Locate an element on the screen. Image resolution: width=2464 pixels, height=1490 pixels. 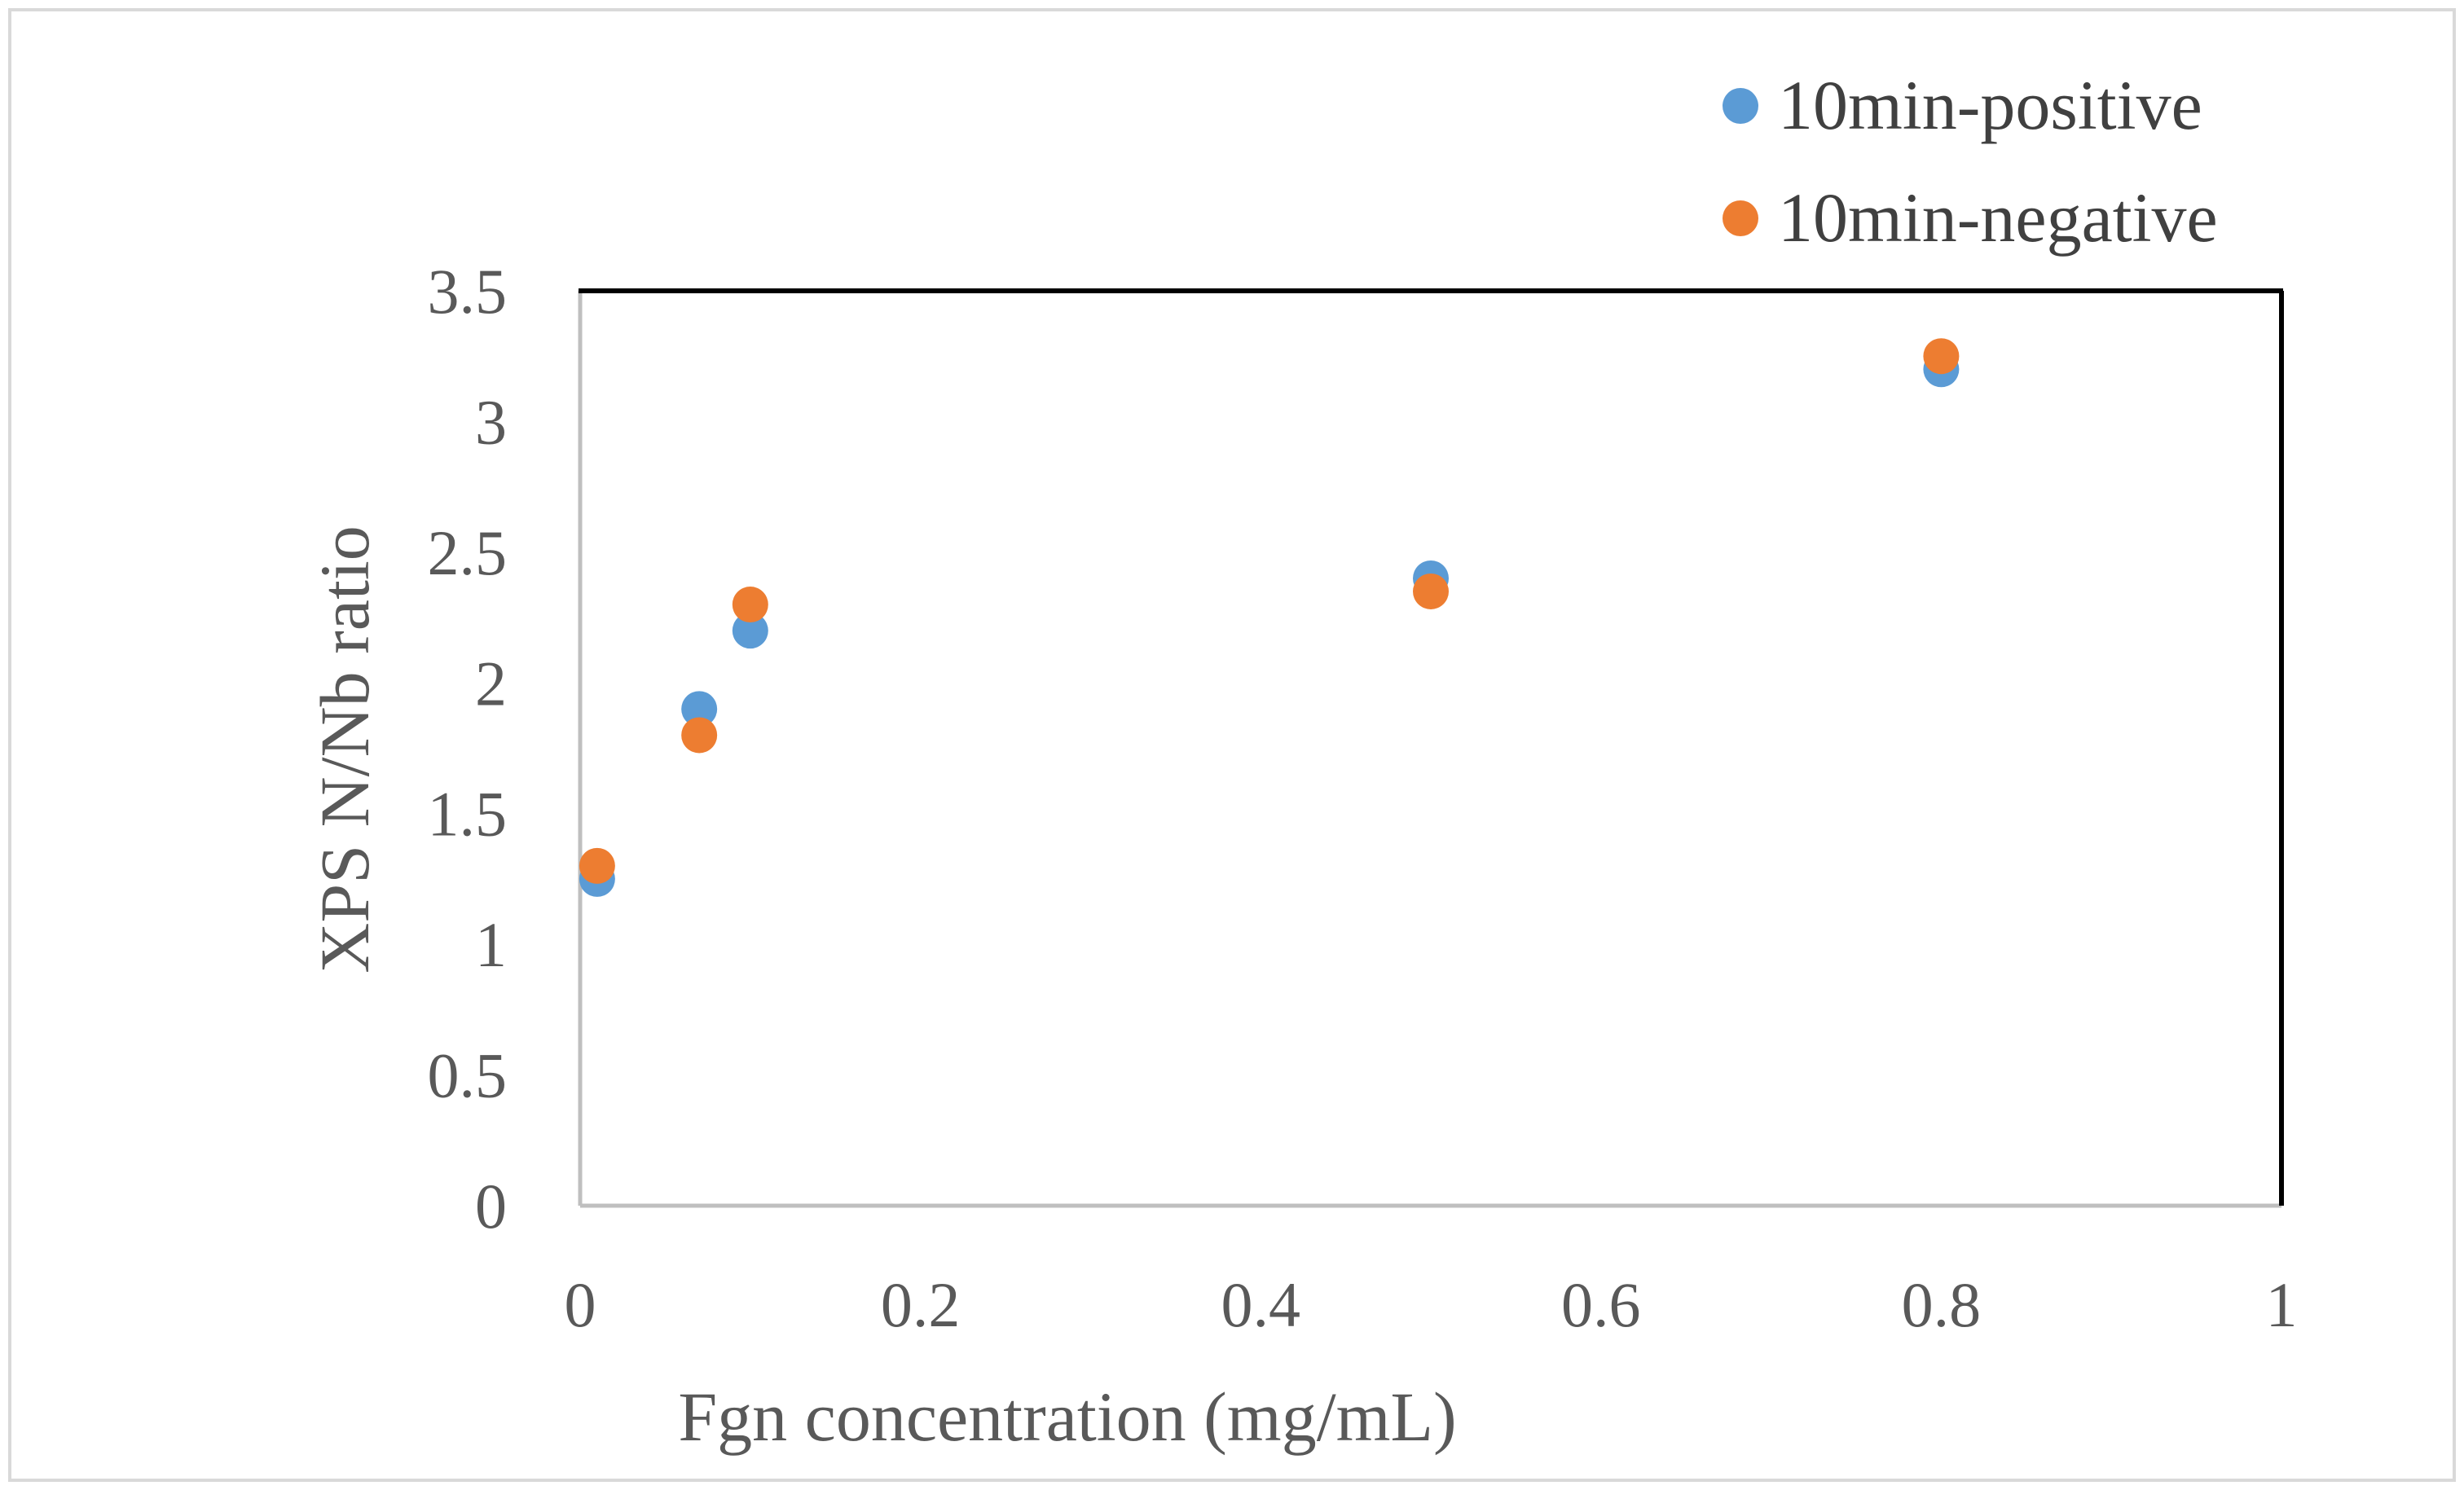
y-tick-label: 0.5 is located at coordinates (468, 1075).